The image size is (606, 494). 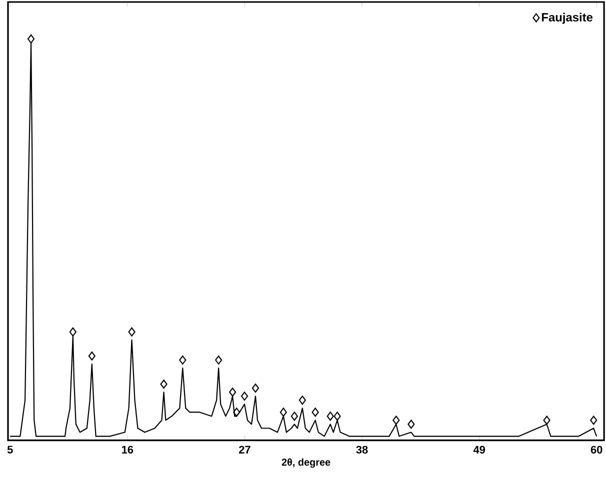 I want to click on x-tick-label: 38, so click(x=362, y=450).